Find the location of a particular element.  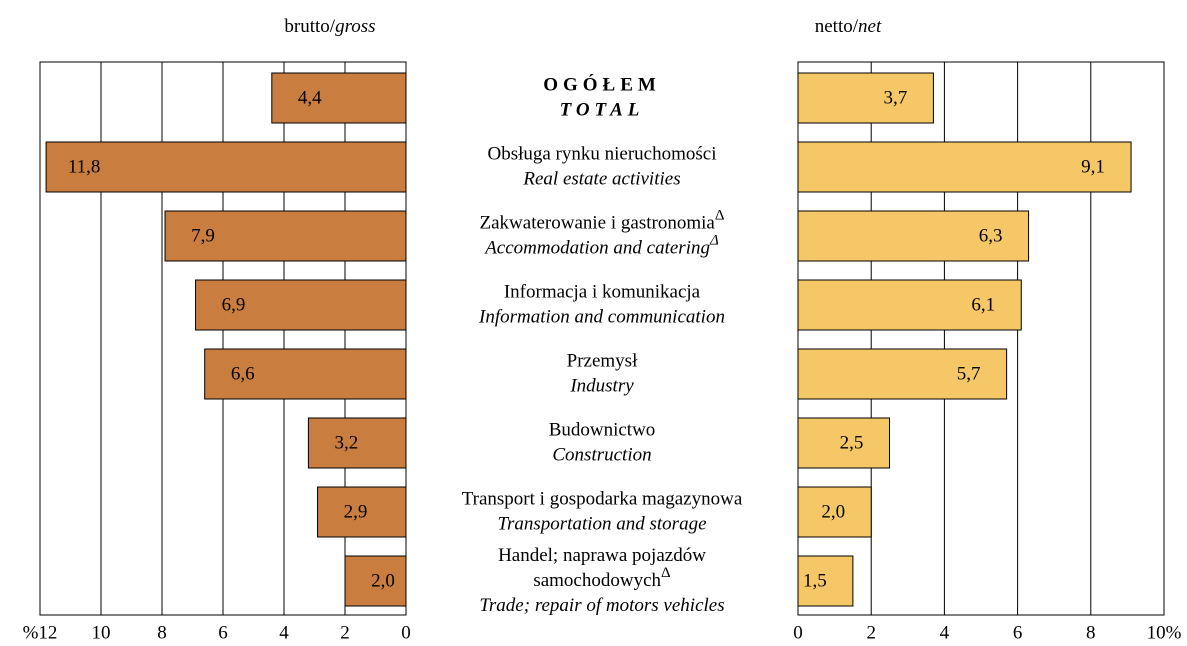

category-label: Handel; naprawa pojazdów is located at coordinates (602, 555).